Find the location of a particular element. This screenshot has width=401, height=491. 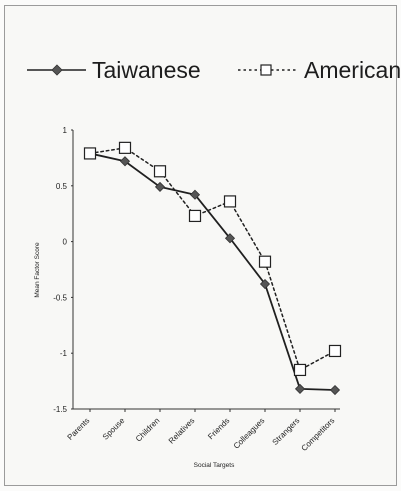

y-tick-label--0-5: -0.5 is located at coordinates (60, 297).